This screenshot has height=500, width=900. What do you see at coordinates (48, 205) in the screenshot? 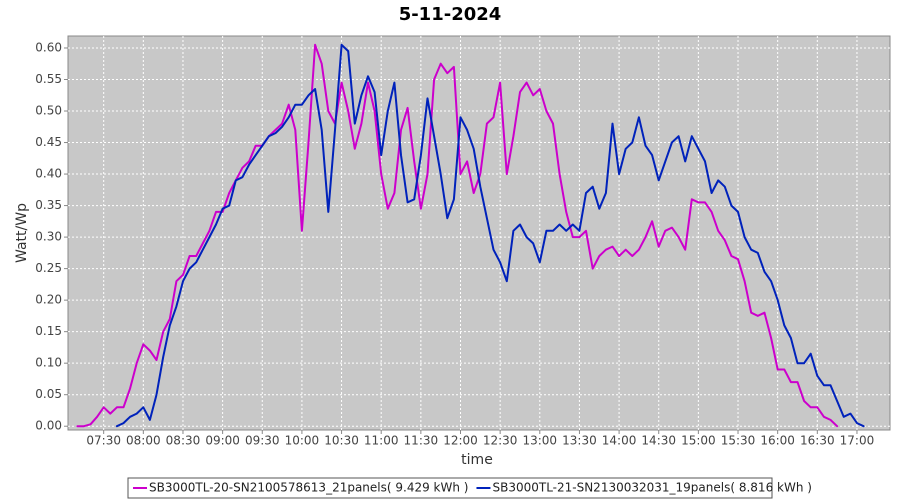
I see `y-tick-label: 0.35` at bounding box center [48, 205].